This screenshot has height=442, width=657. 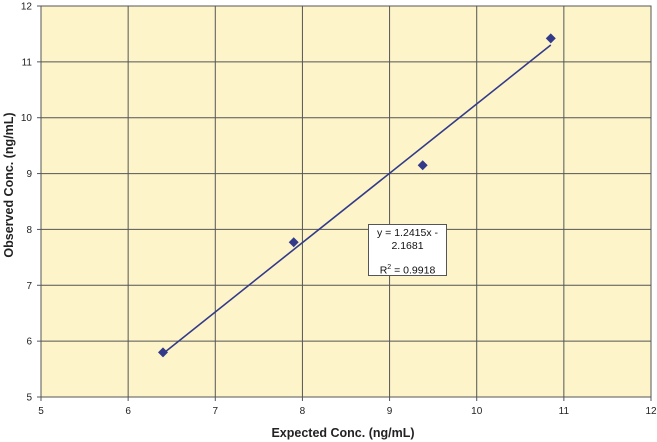 I want to click on y-tick-label: 11, so click(x=27, y=62).